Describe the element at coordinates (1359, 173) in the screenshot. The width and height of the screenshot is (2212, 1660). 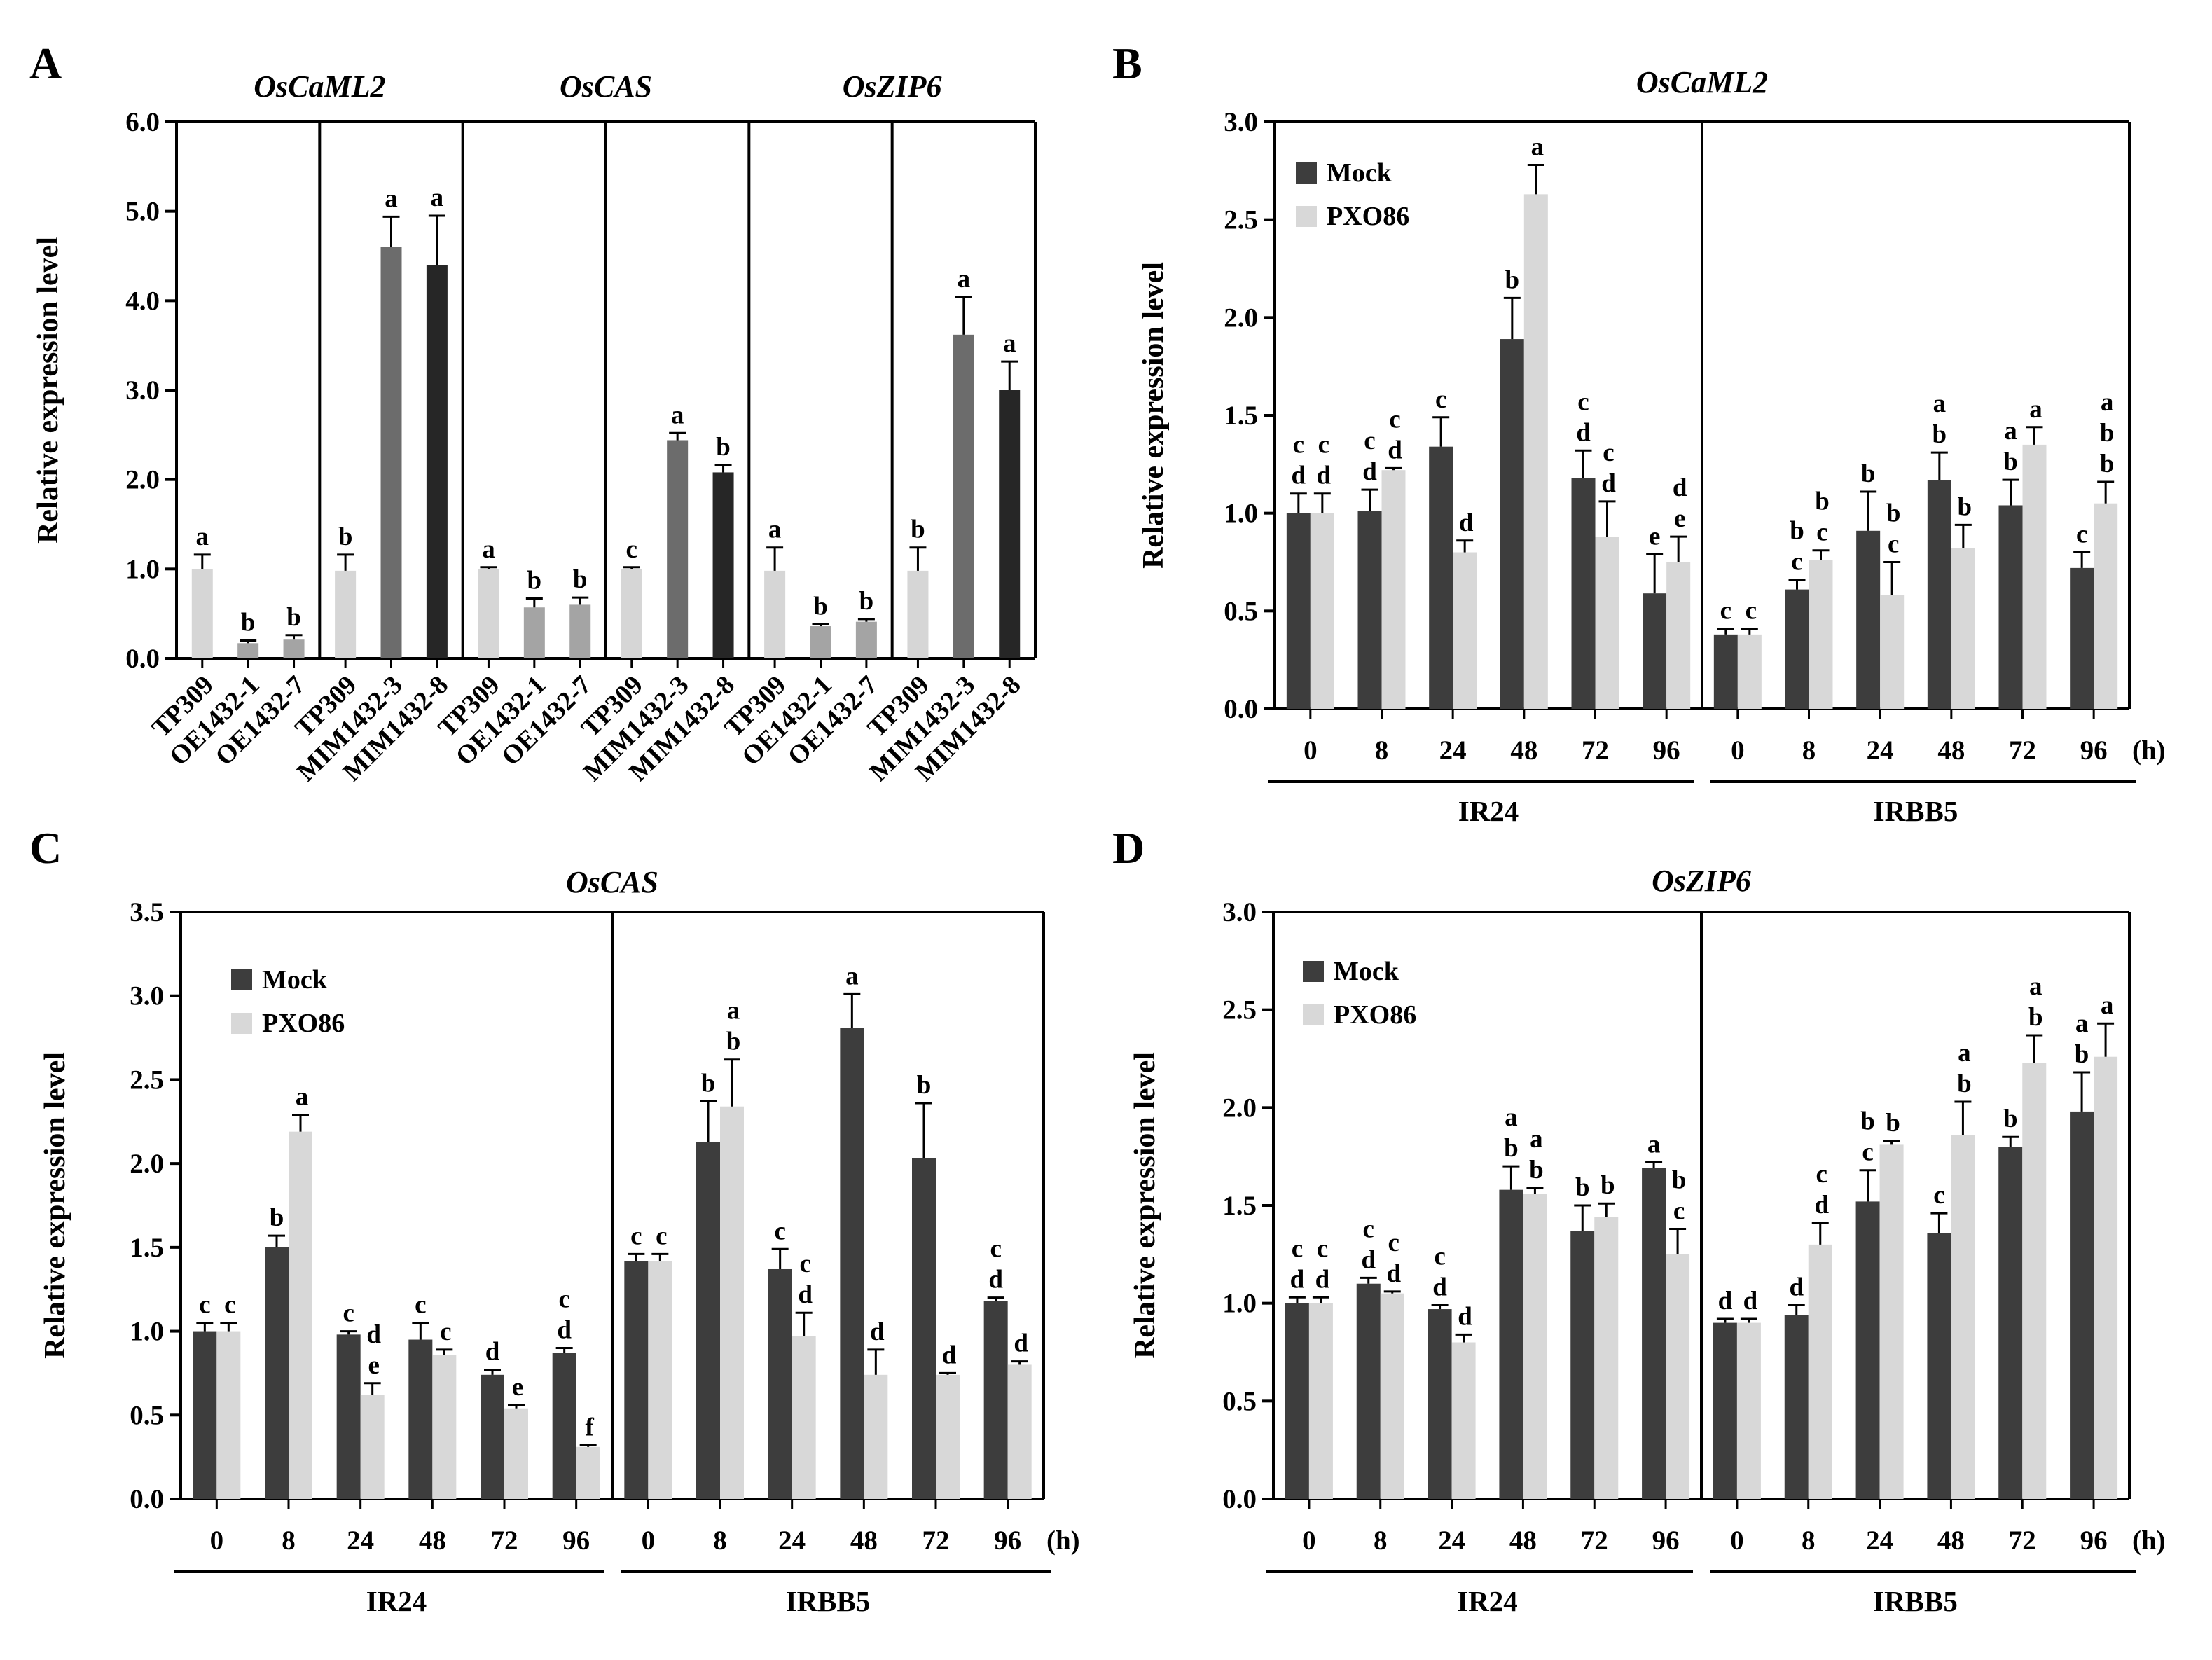
I see `legend-label: Mock` at that location.